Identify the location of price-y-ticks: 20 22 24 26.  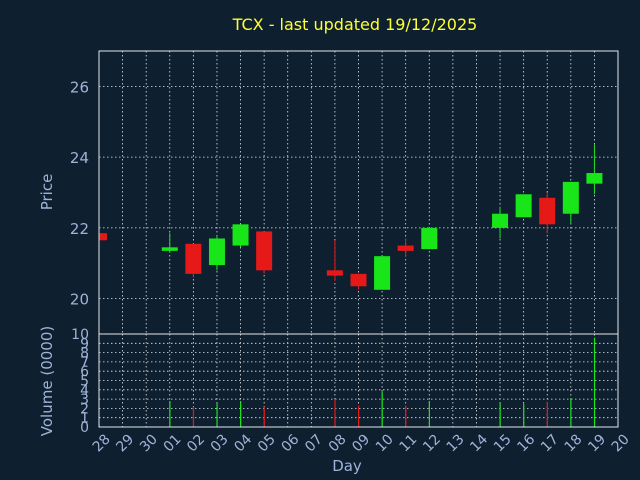
(79, 193).